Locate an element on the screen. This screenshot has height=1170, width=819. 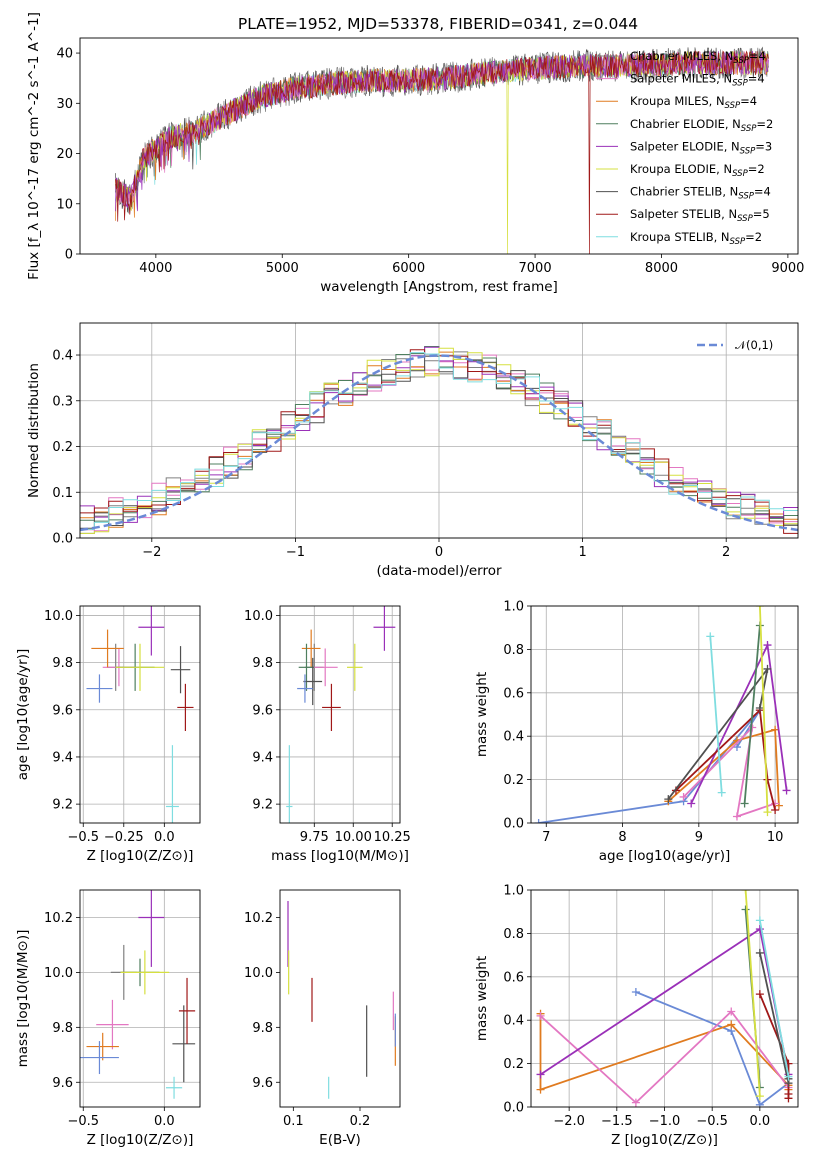
x-tick-label: 8 is located at coordinates (622, 837).